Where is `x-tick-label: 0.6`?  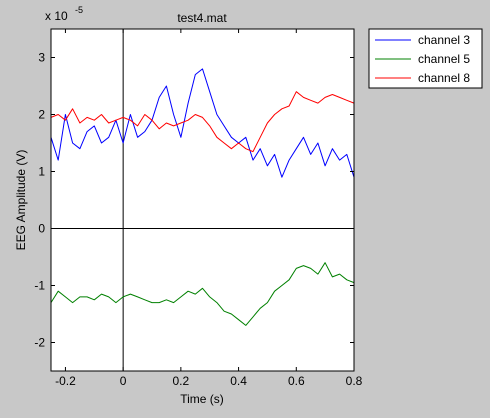 x-tick-label: 0.6 is located at coordinates (296, 381).